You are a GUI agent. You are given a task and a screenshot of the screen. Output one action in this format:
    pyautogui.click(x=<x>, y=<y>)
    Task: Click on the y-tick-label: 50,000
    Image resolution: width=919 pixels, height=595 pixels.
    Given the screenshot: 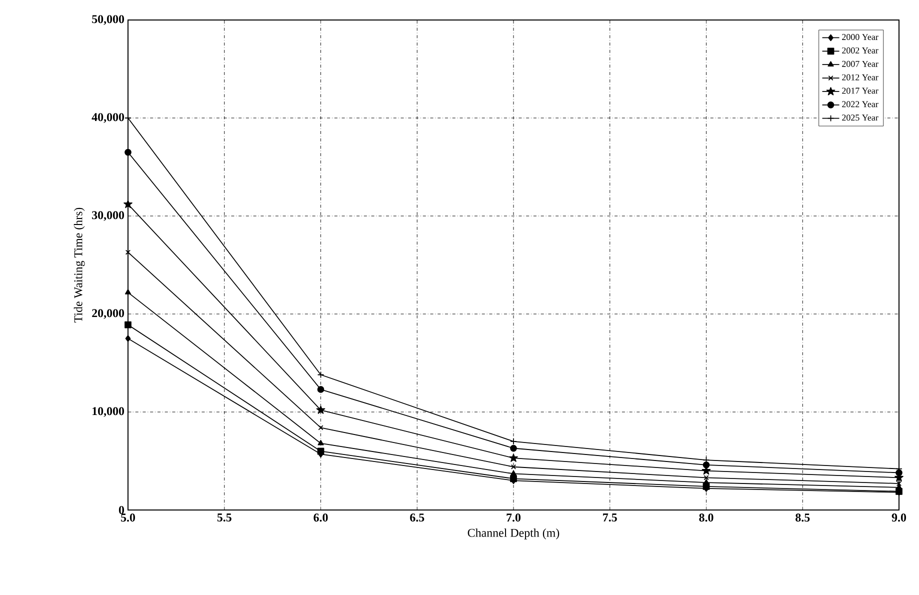 What is the action you would take?
    pyautogui.click(x=108, y=20)
    